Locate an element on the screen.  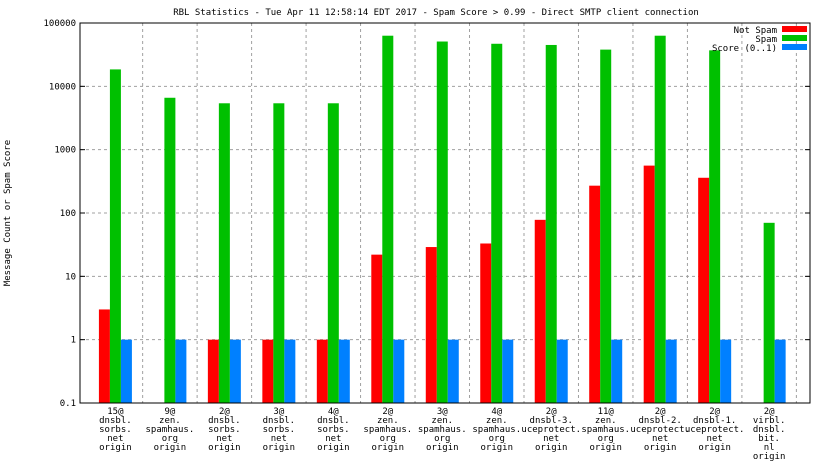
y-tick-label: 100 is located at coordinates (68, 214).